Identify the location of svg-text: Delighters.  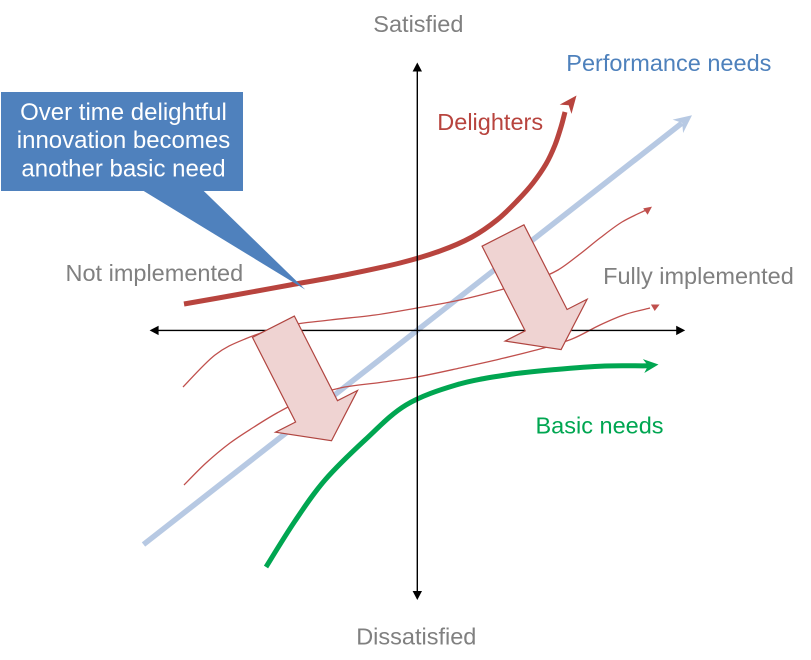
(490, 122).